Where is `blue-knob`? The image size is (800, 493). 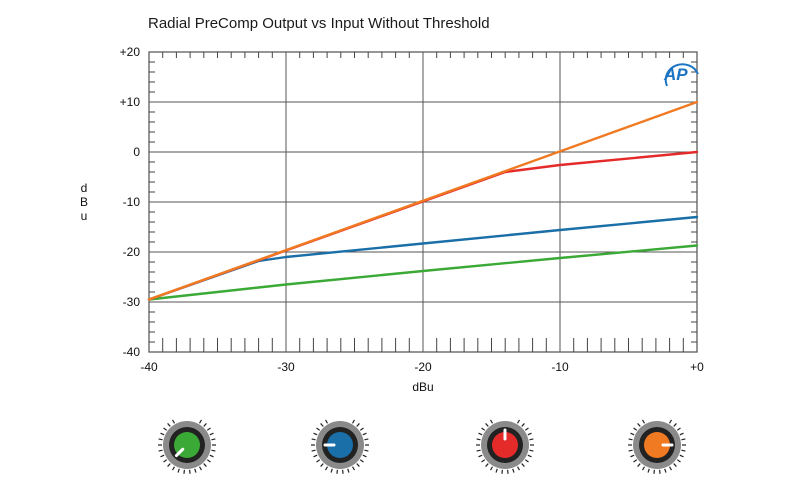 blue-knob is located at coordinates (340, 446).